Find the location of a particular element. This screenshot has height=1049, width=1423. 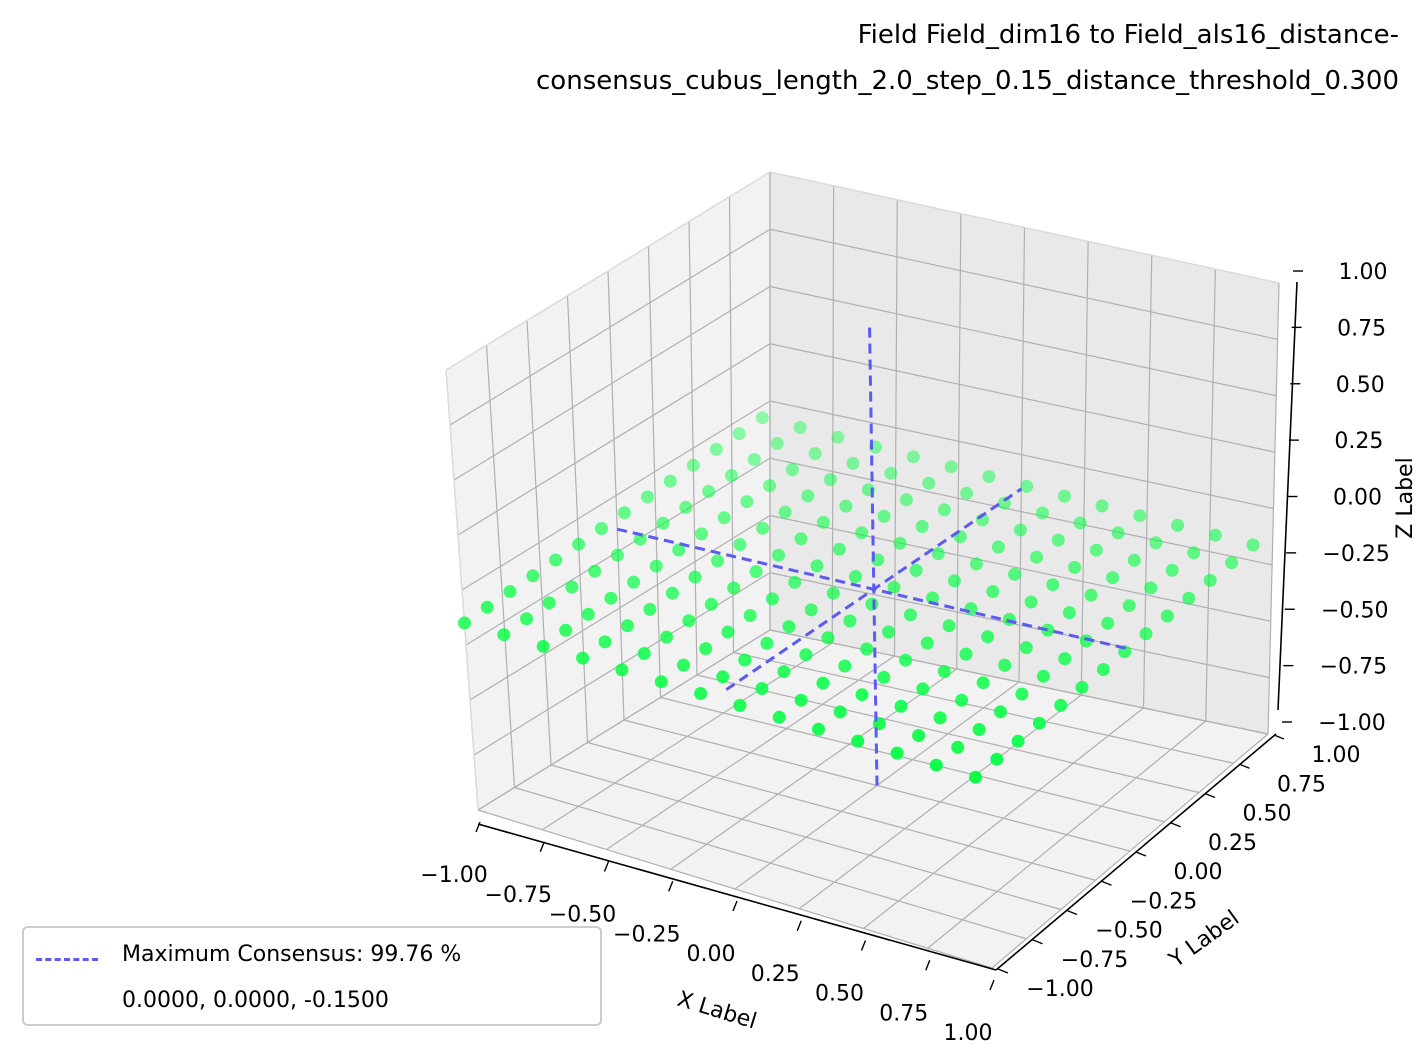

z-tick-label: −1.00 is located at coordinates (1351, 723).